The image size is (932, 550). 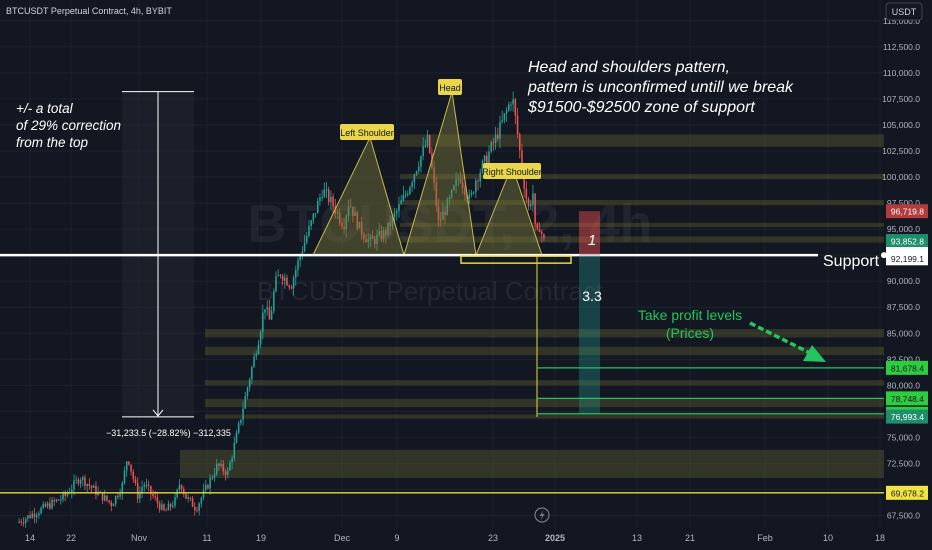 What do you see at coordinates (544, 416) in the screenshot?
I see `demand-zone` at bounding box center [544, 416].